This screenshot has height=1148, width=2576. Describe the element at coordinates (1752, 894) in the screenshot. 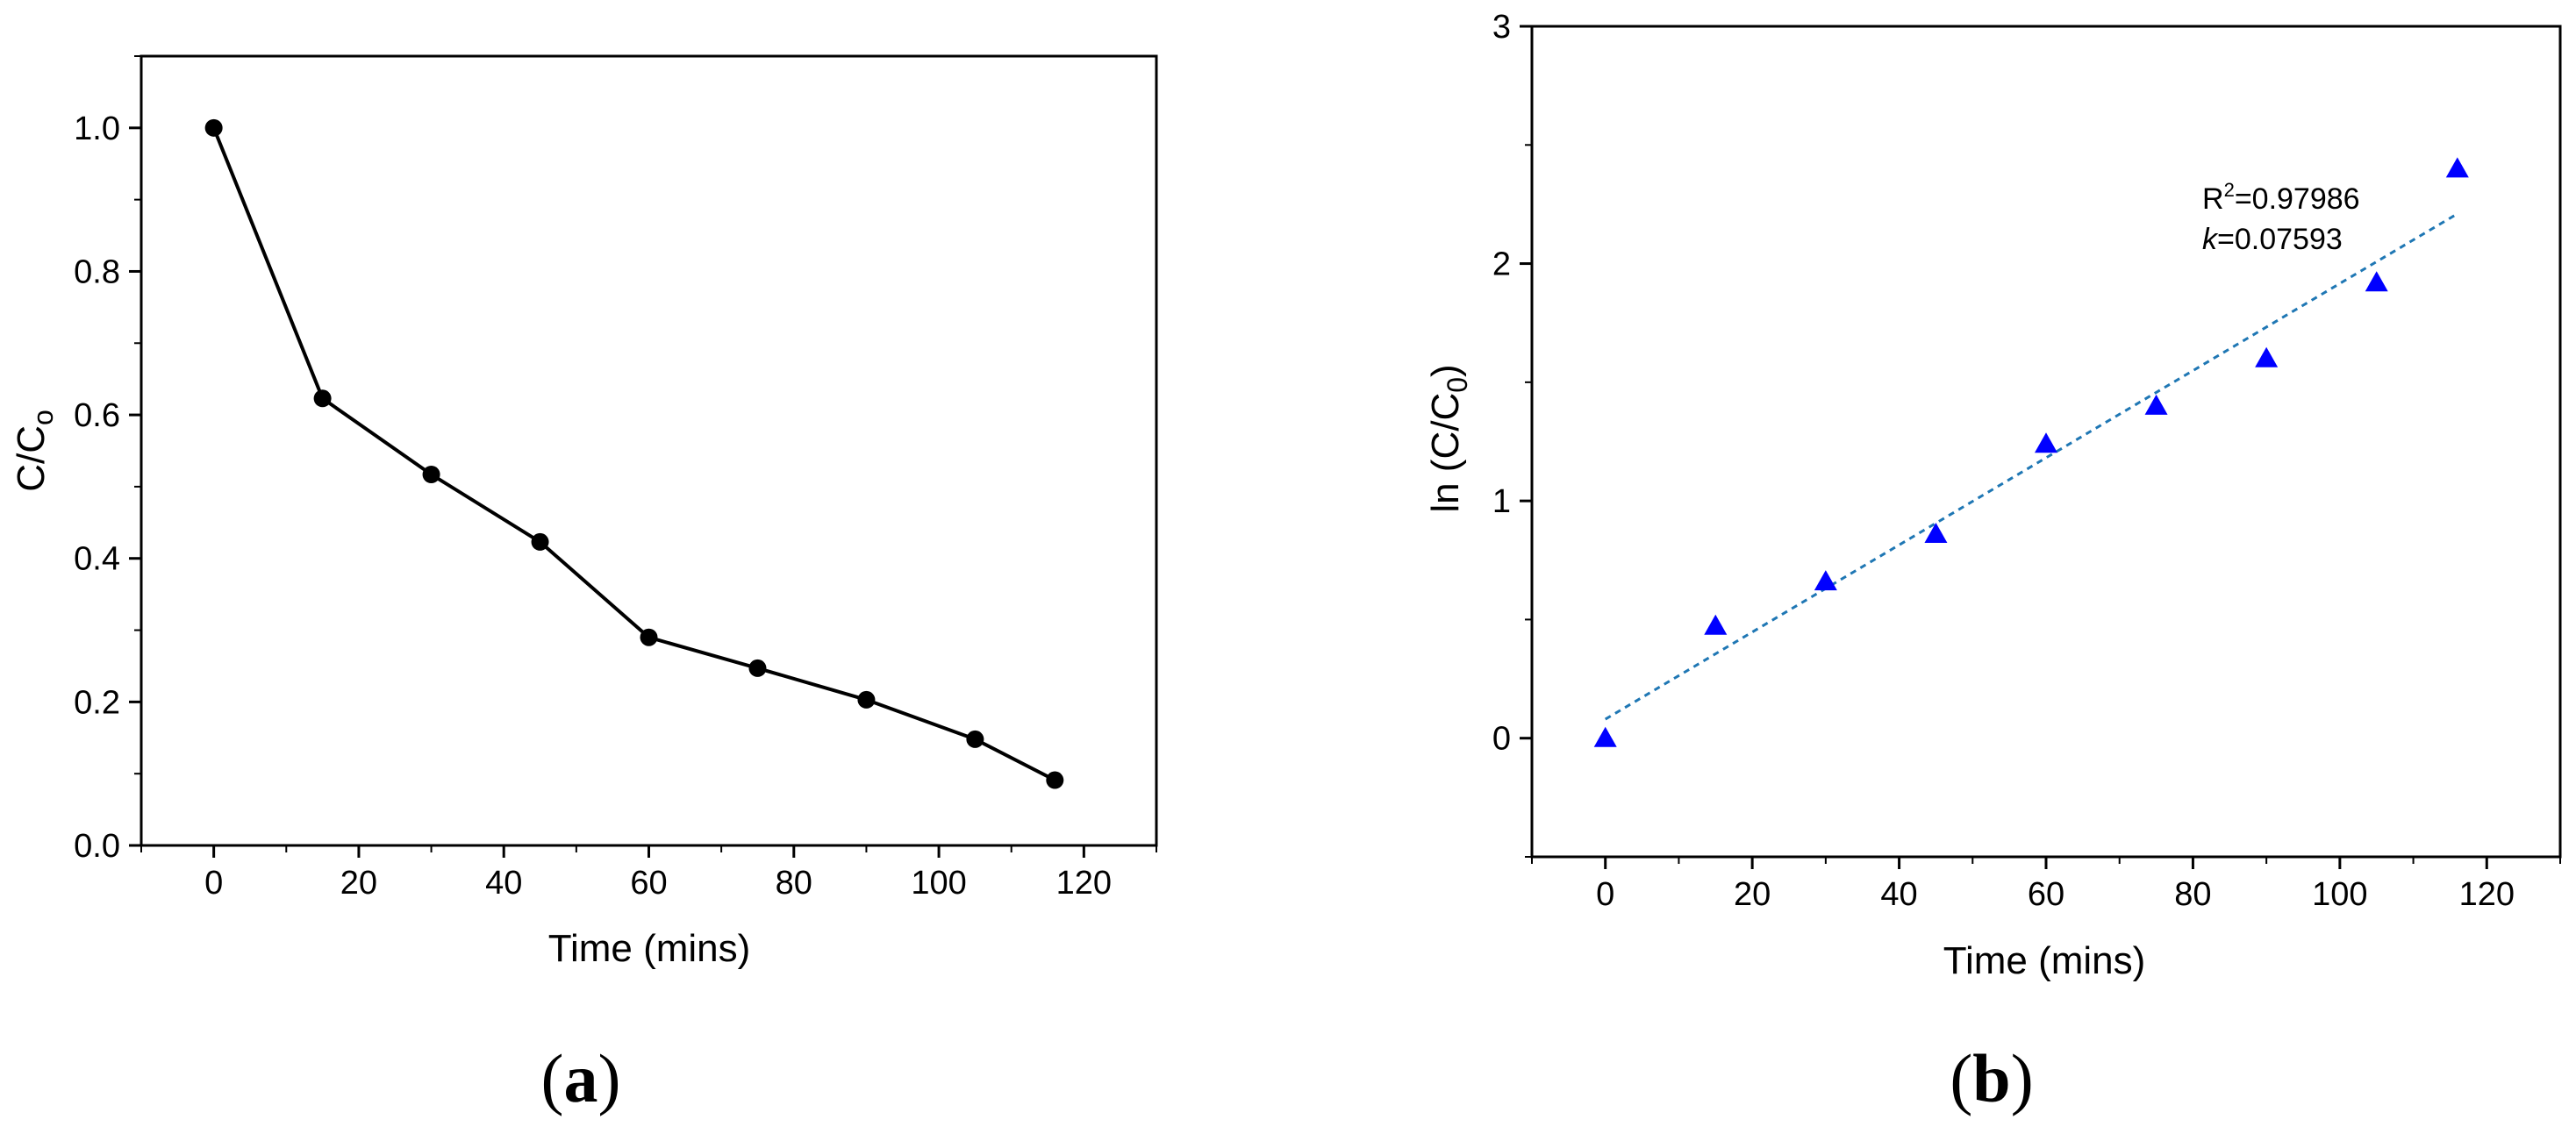

I see `chart-b-x-tick-label: 20` at that location.